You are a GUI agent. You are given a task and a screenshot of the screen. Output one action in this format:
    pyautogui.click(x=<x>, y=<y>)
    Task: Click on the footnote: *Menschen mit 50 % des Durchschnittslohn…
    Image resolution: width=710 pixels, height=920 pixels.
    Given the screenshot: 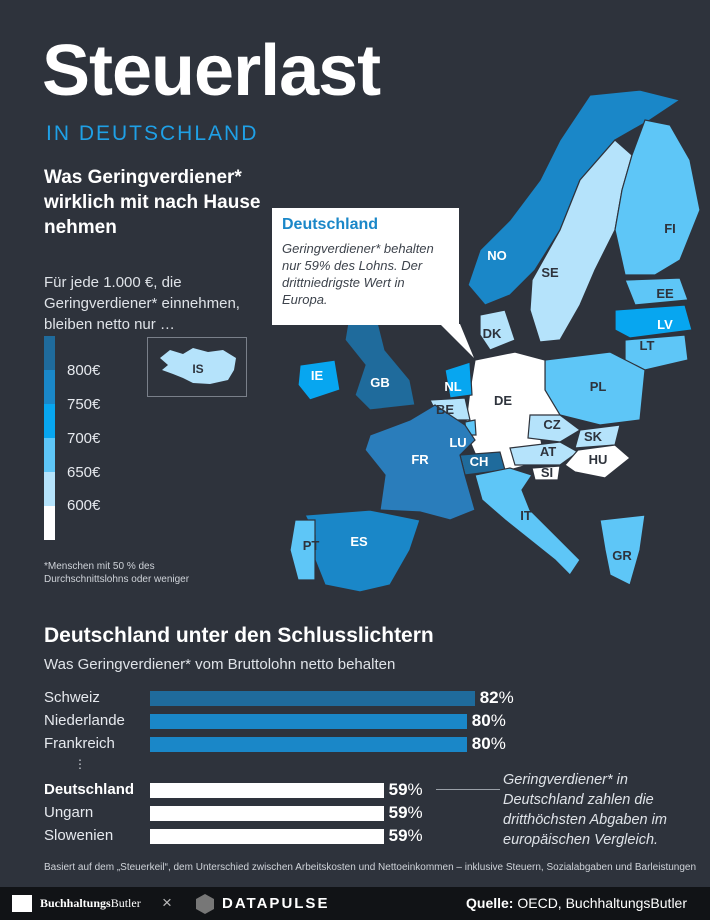 What is the action you would take?
    pyautogui.click(x=117, y=573)
    